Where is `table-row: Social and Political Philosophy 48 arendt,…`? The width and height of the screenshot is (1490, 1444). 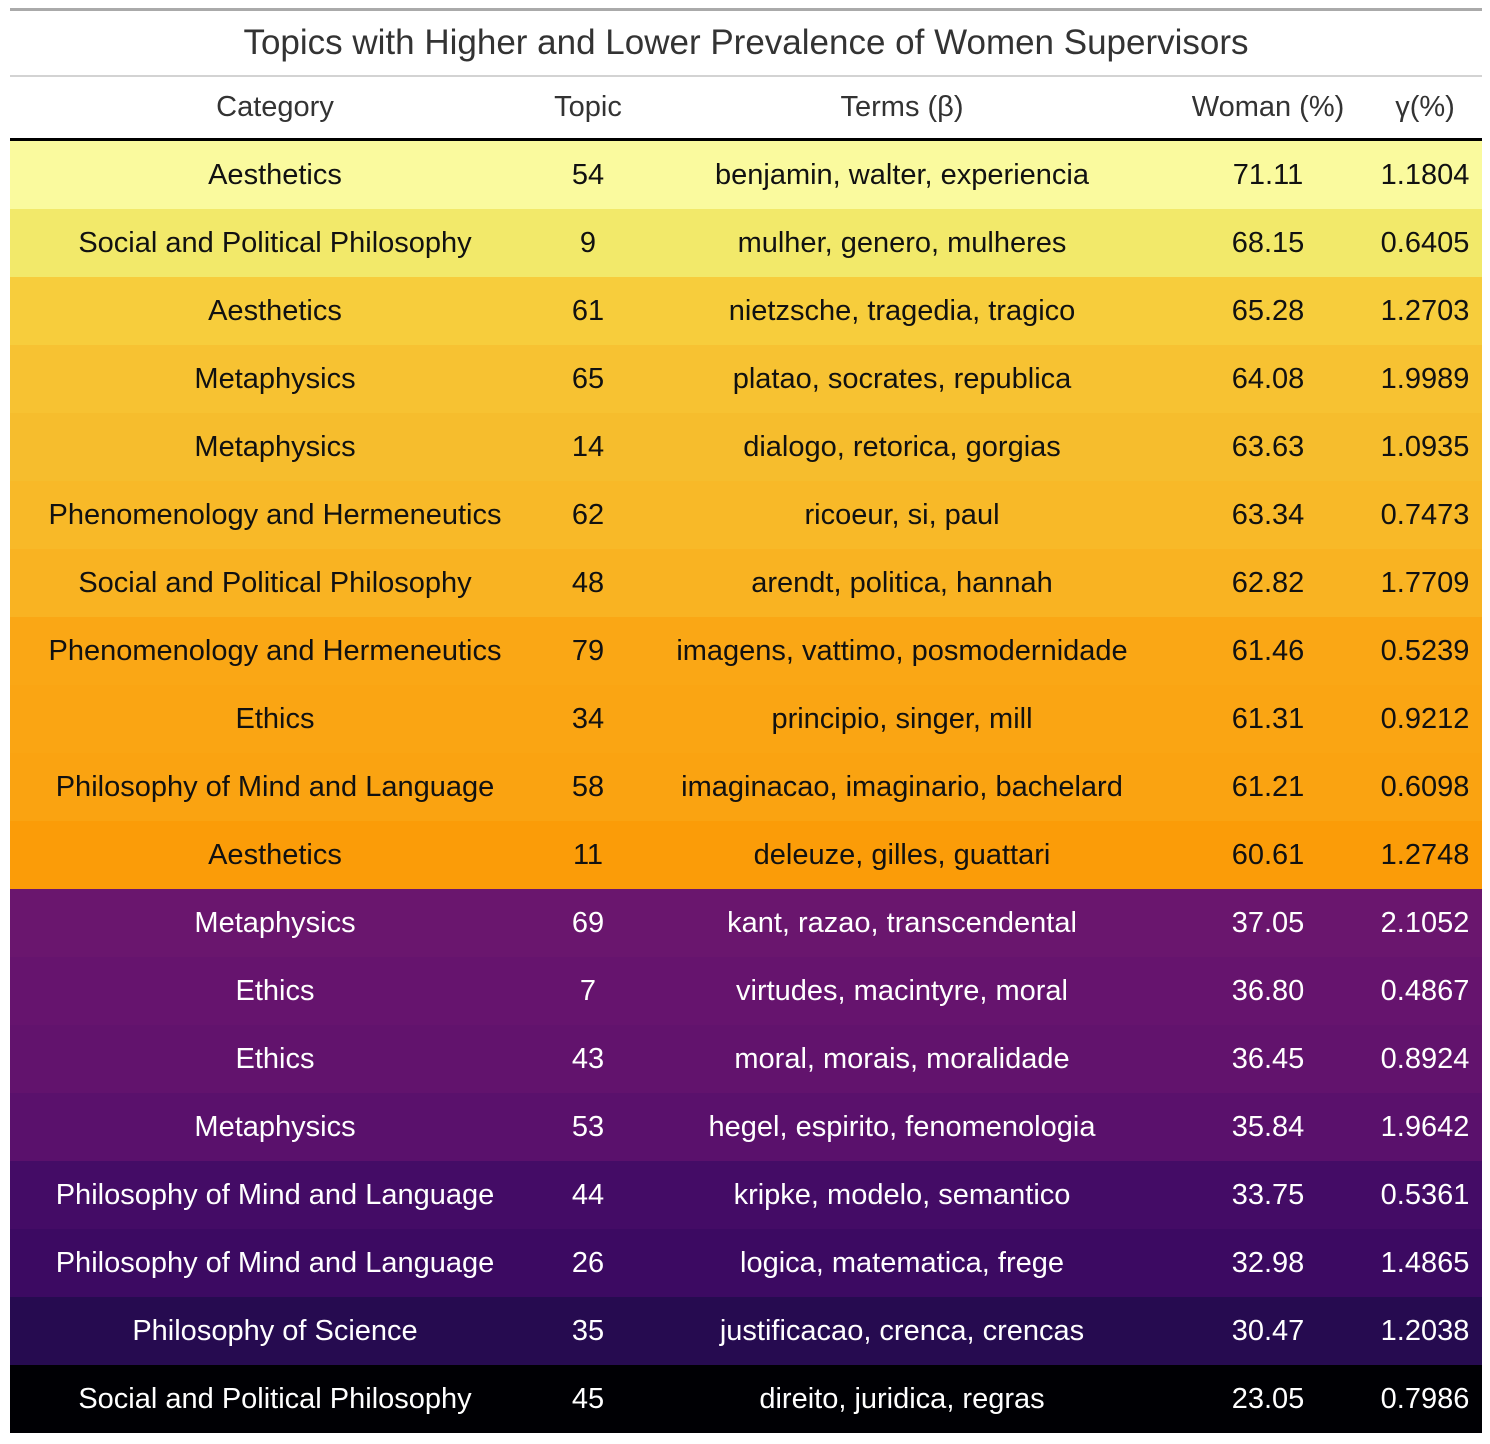
table-row: Social and Political Philosophy 48 arendt,… is located at coordinates (746, 583).